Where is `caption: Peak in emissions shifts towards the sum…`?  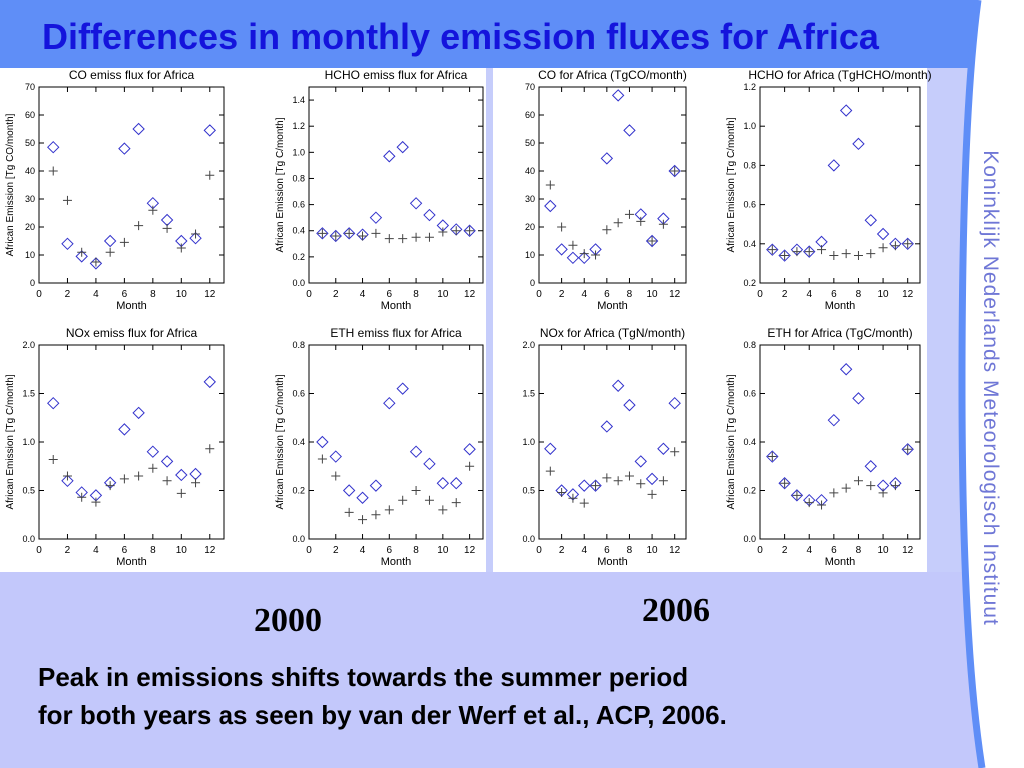
caption: Peak in emissions shifts towards the sum… is located at coordinates (503, 696).